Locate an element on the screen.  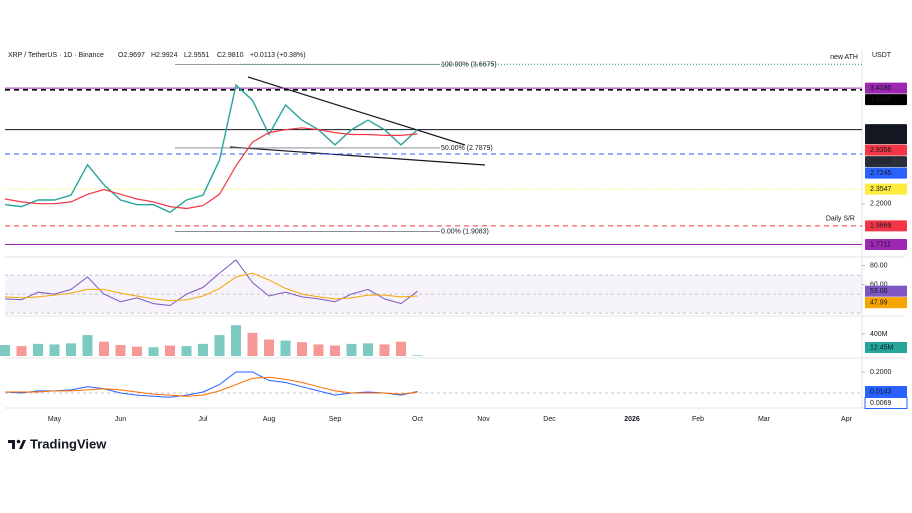
macd-signal-badge is located at coordinates (886, 403).